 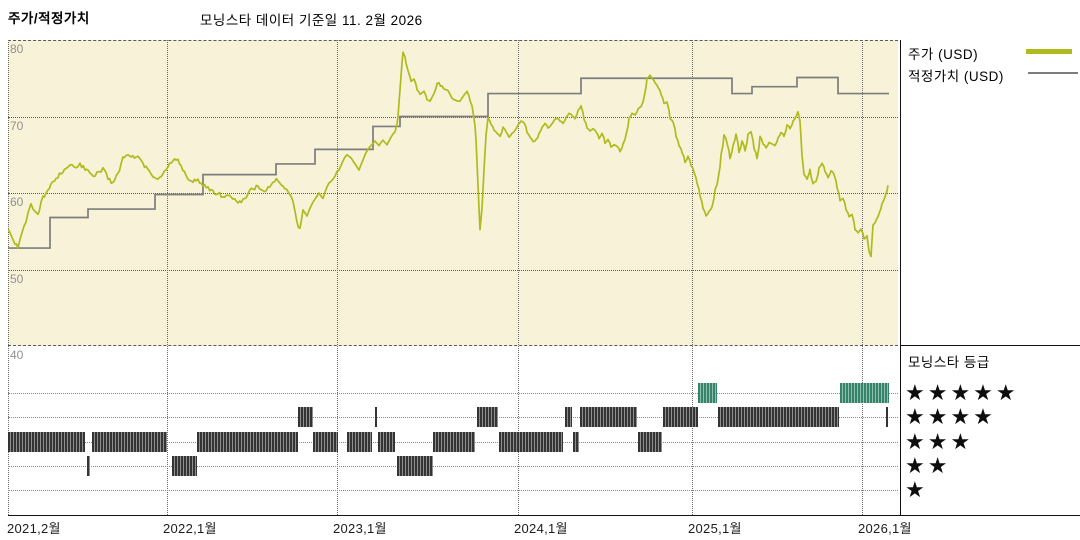 I want to click on rating-row-line-4star, so click(x=453, y=417).